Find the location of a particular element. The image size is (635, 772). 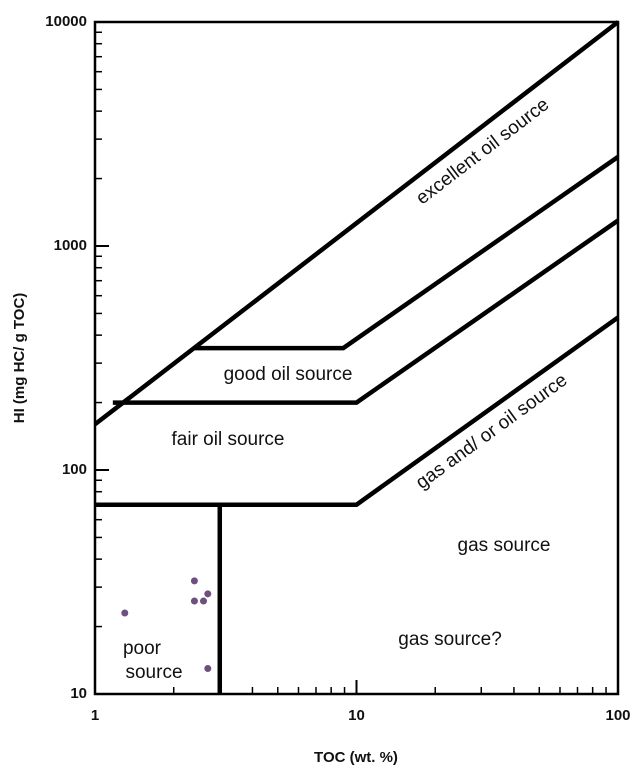

region-label: poor is located at coordinates (142, 648).